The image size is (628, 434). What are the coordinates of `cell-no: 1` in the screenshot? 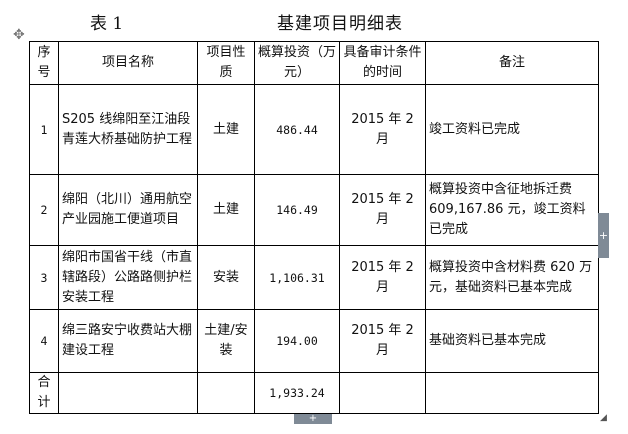 It's located at (44, 129).